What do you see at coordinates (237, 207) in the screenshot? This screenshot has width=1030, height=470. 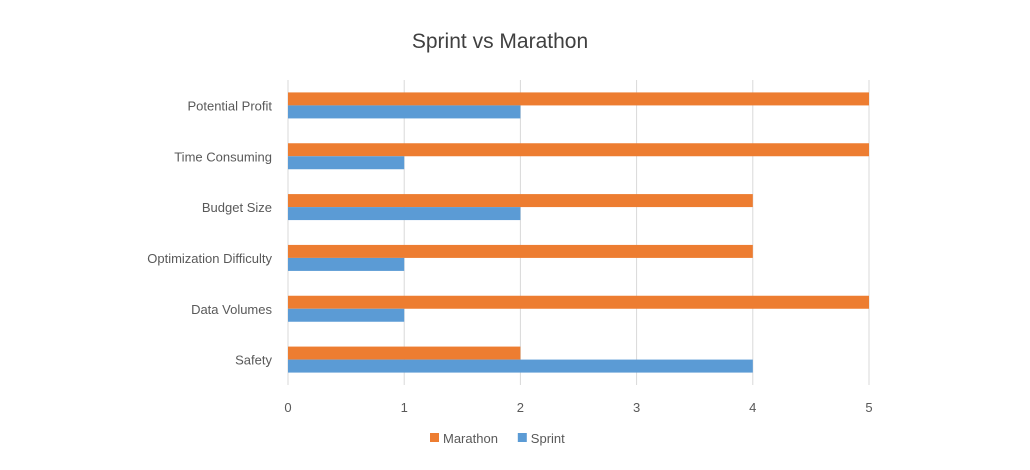 I see `category-label: Budget Size` at bounding box center [237, 207].